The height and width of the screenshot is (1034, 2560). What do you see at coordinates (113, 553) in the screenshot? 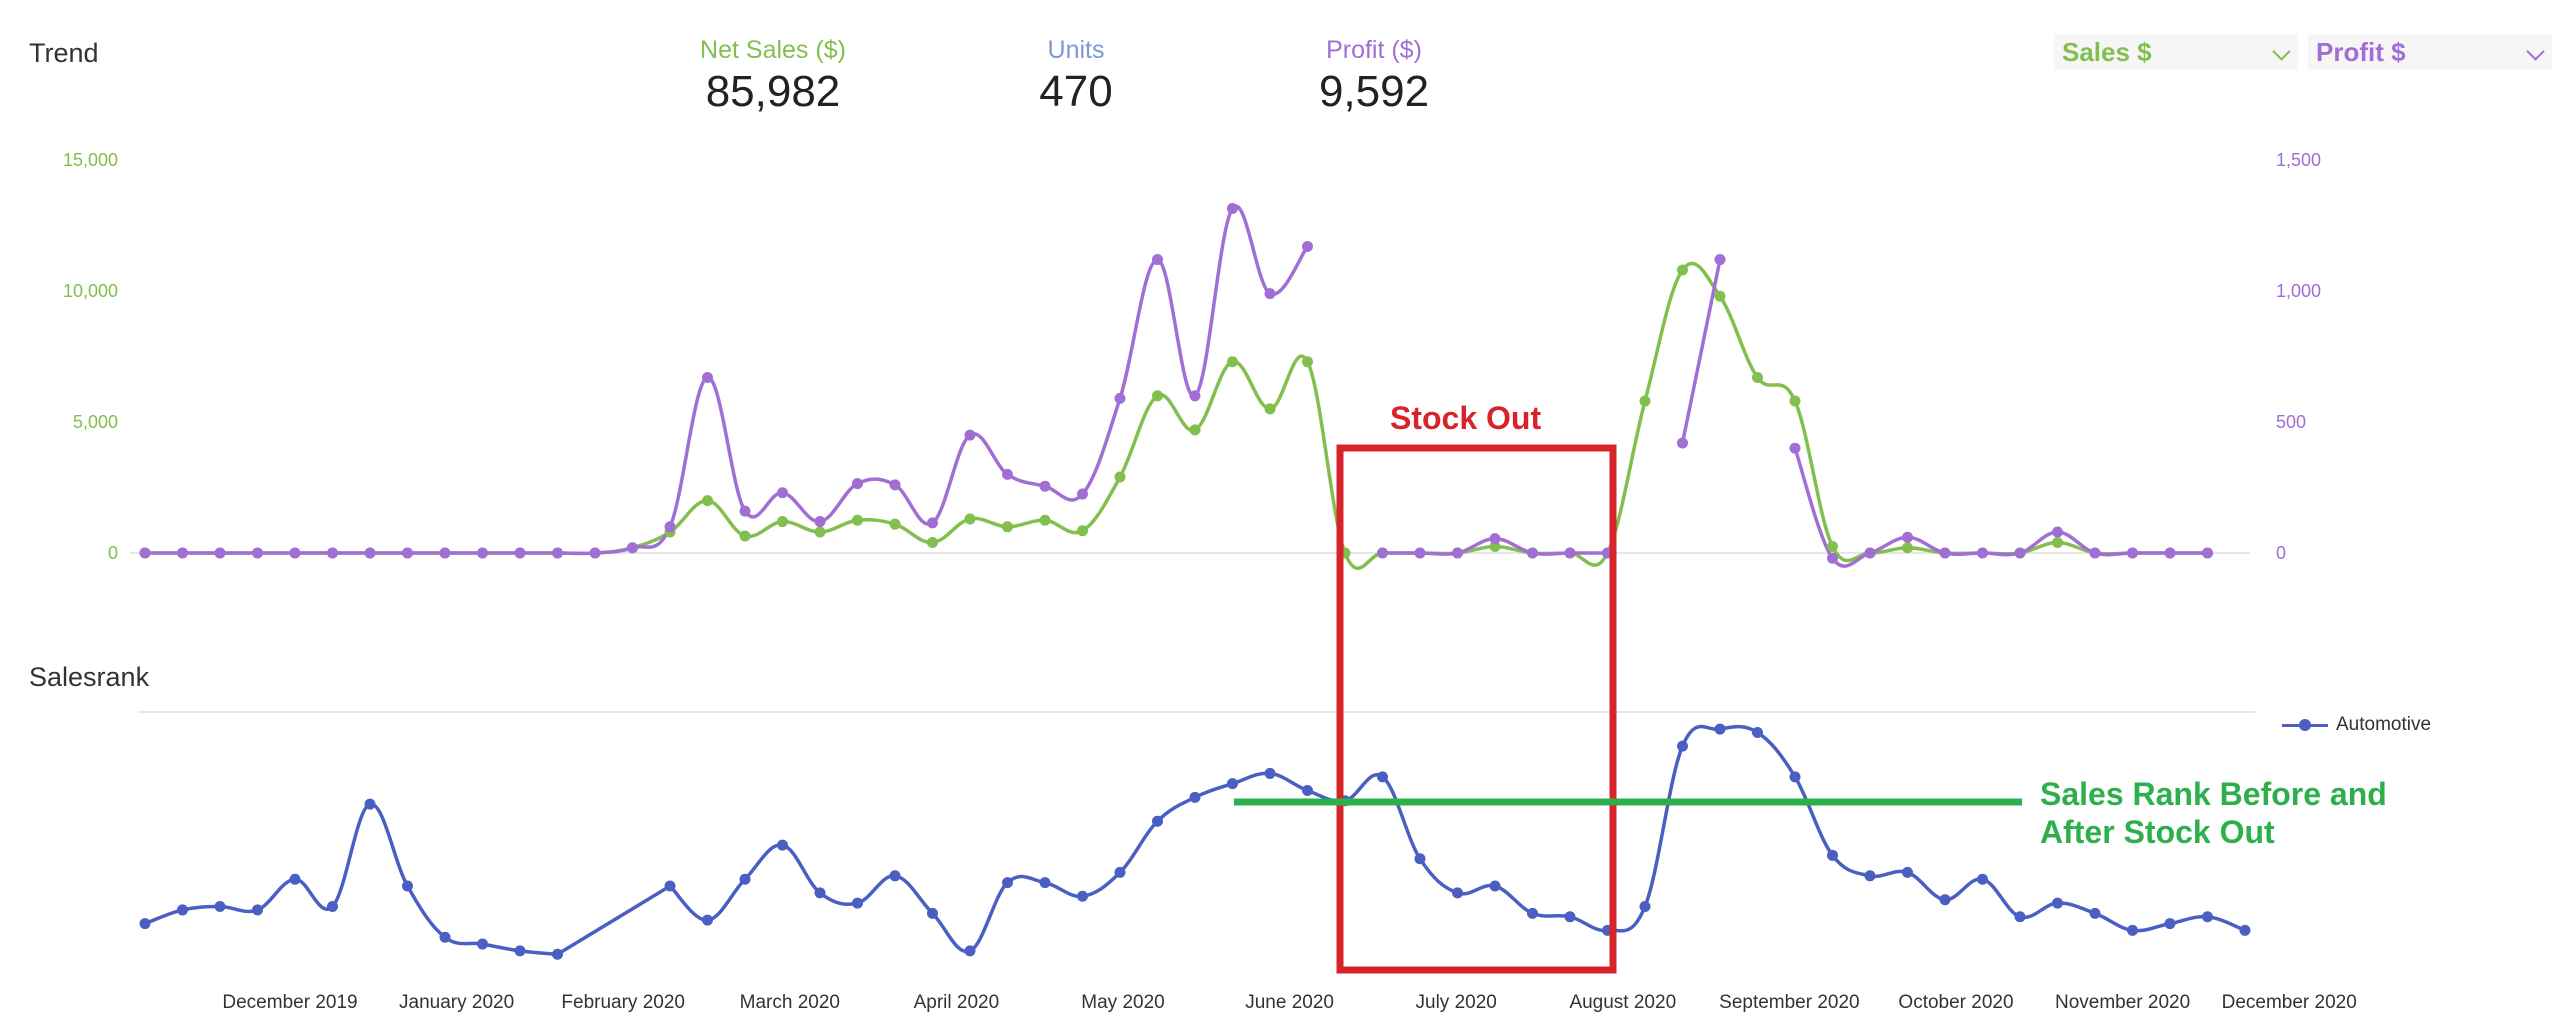
I see `y-left-tick-label: 0` at bounding box center [113, 553].